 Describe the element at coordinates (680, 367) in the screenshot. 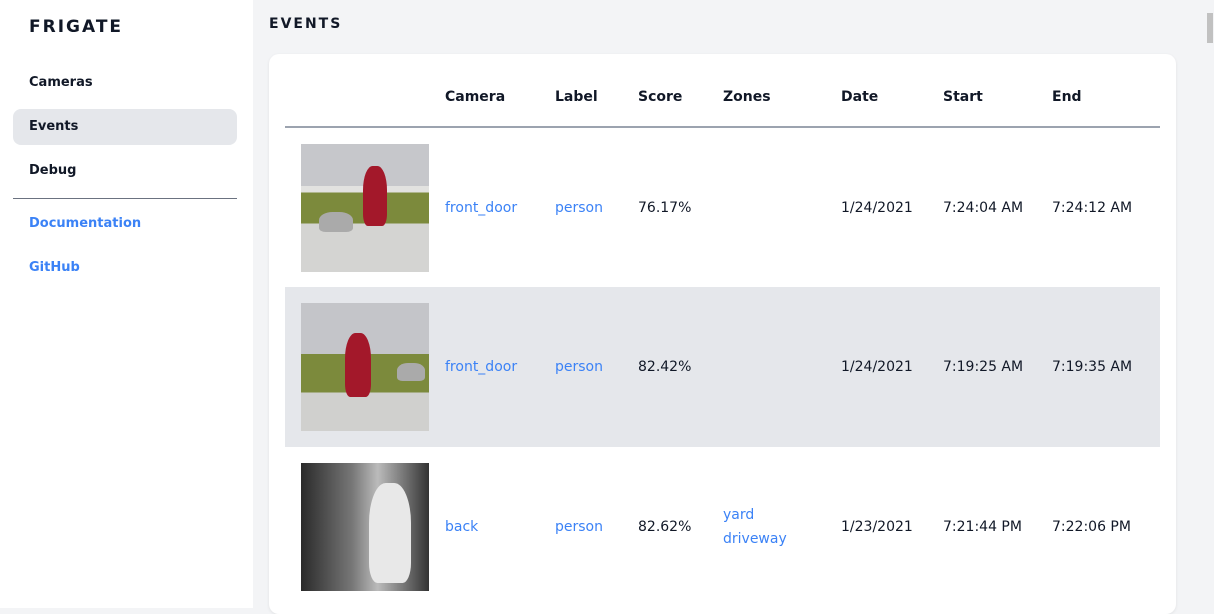

I see `score: 82.42%` at that location.